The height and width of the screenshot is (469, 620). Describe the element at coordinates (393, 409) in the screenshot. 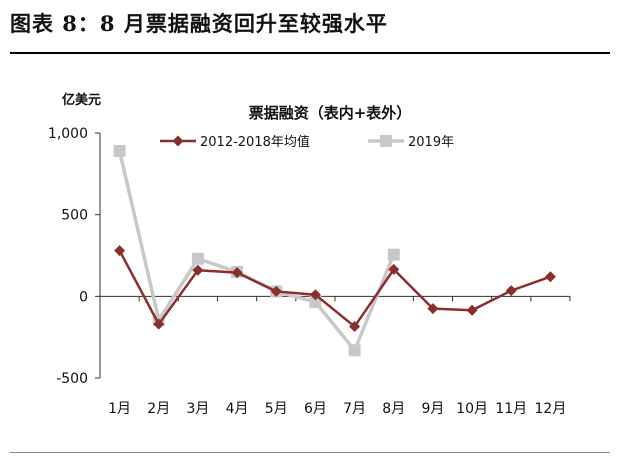

I see `x-tick-label: 8月` at that location.